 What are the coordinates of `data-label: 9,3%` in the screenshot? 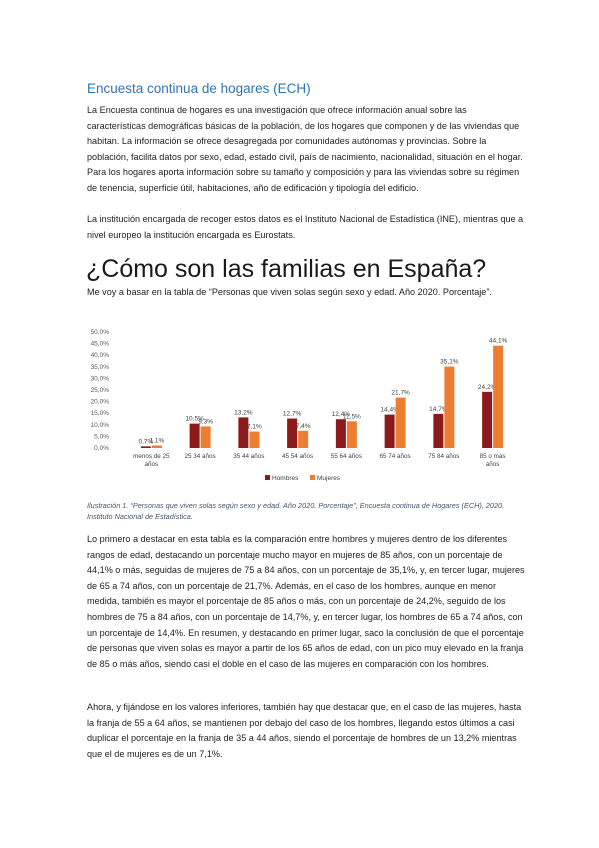 It's located at (205, 421).